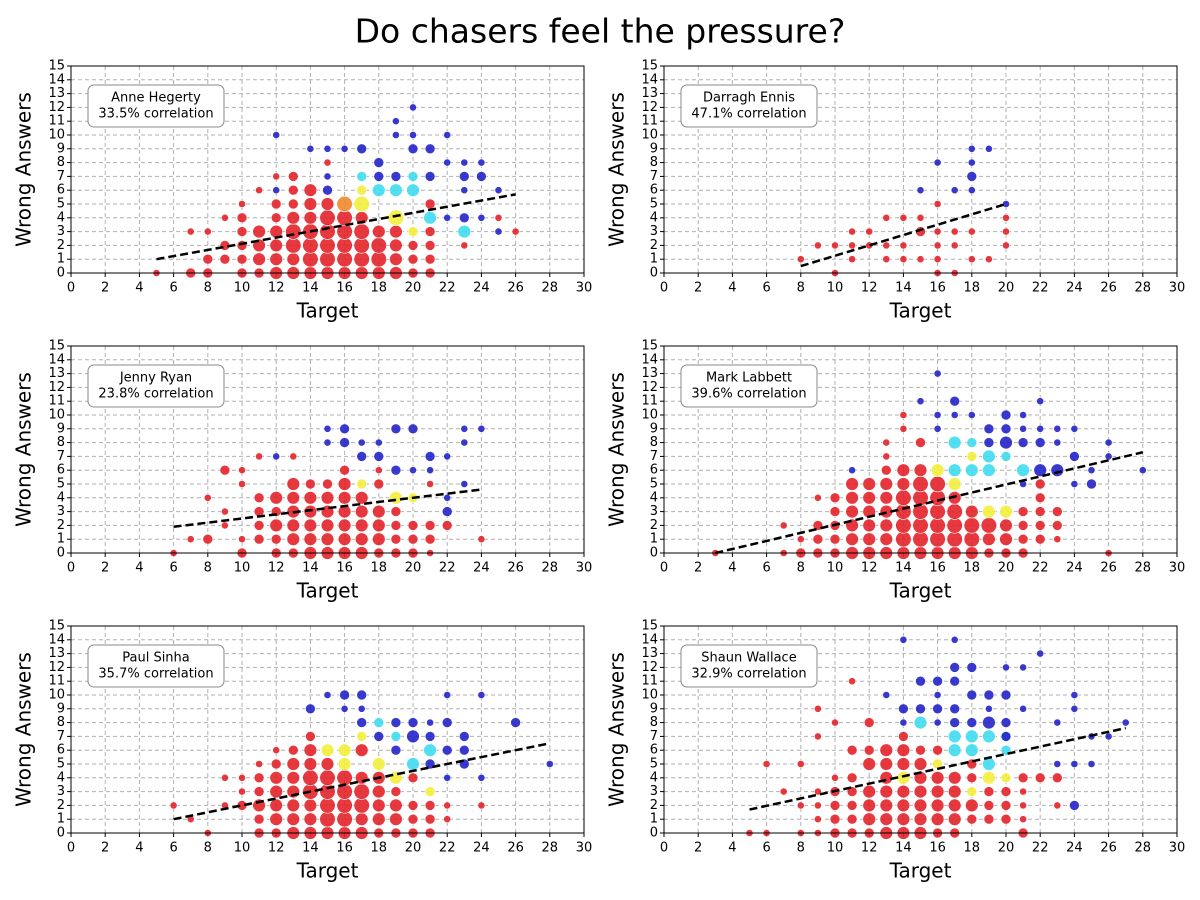 This screenshot has height=900, width=1200. What do you see at coordinates (929, 503) in the screenshot?
I see `trend-line` at bounding box center [929, 503].